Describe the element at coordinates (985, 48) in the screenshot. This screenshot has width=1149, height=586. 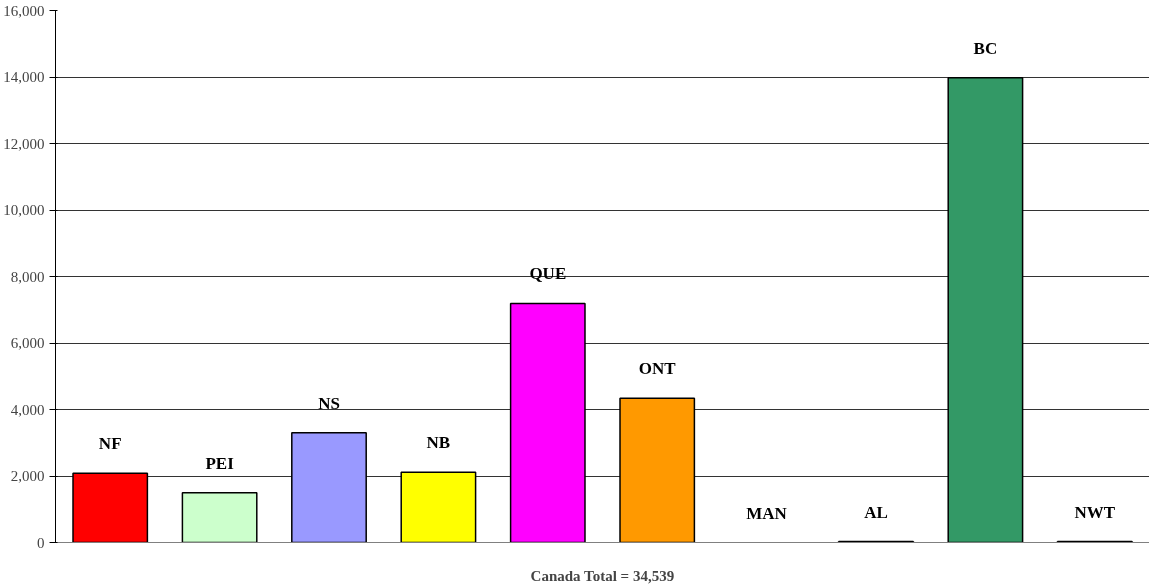
I see `x-tick-label: BC` at that location.